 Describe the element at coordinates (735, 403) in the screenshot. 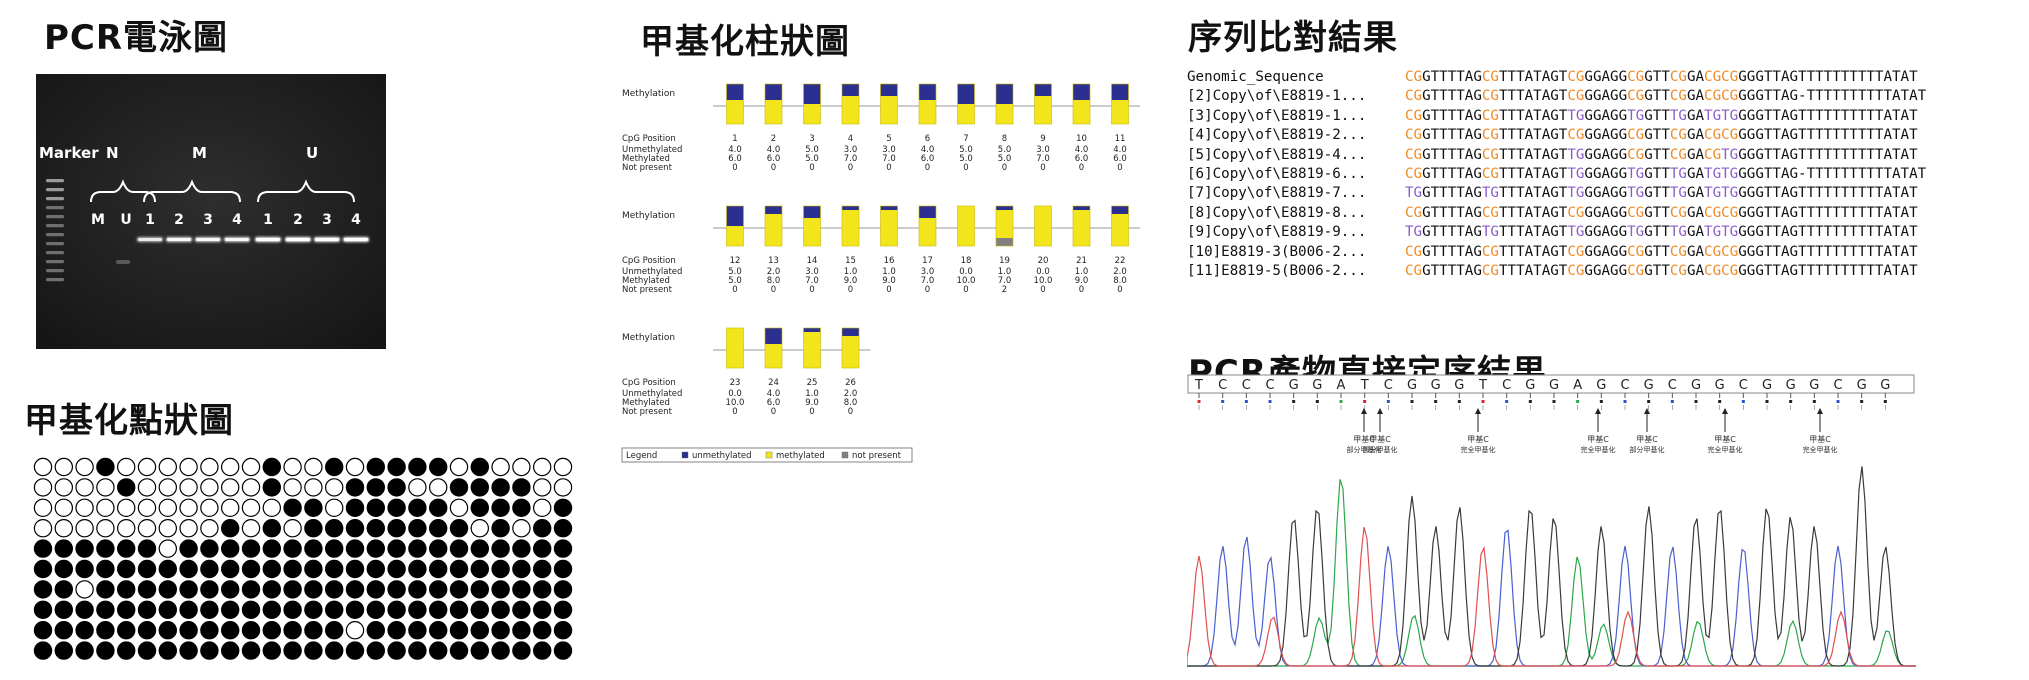

I see `methylated-value: 10.0` at that location.